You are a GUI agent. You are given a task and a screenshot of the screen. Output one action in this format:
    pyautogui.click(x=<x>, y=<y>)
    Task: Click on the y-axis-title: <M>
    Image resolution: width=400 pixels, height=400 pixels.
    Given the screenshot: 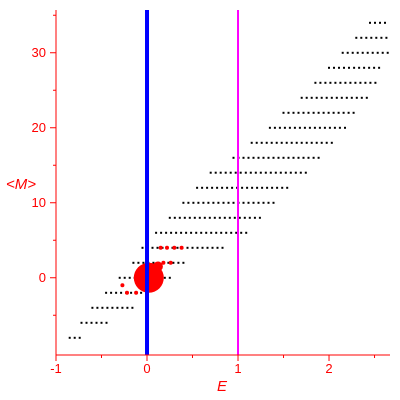 What is the action you would take?
    pyautogui.click(x=21, y=184)
    